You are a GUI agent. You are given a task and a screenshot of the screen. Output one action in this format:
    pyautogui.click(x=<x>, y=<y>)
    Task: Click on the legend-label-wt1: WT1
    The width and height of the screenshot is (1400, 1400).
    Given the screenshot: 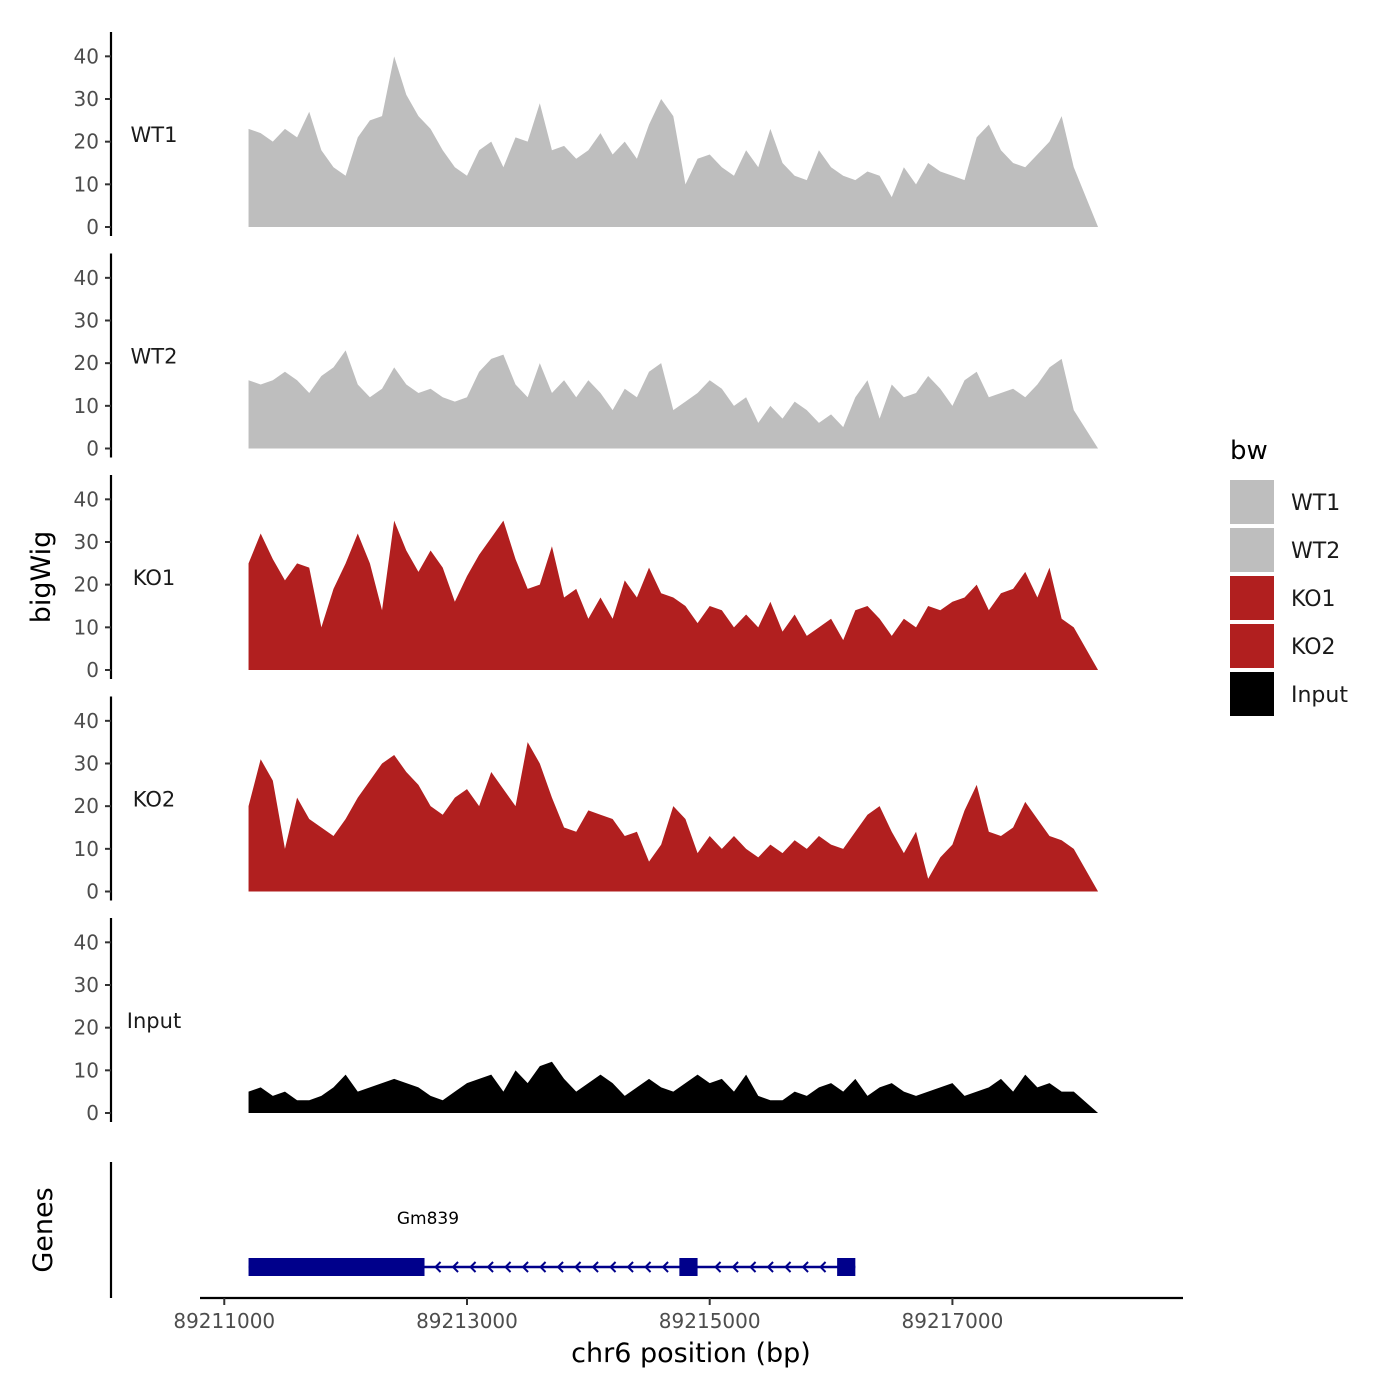 What is the action you would take?
    pyautogui.click(x=1315, y=503)
    